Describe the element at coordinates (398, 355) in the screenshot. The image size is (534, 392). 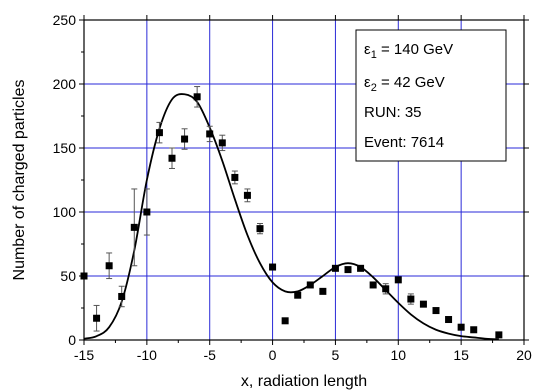
I see `x-tick-label: 10` at that location.